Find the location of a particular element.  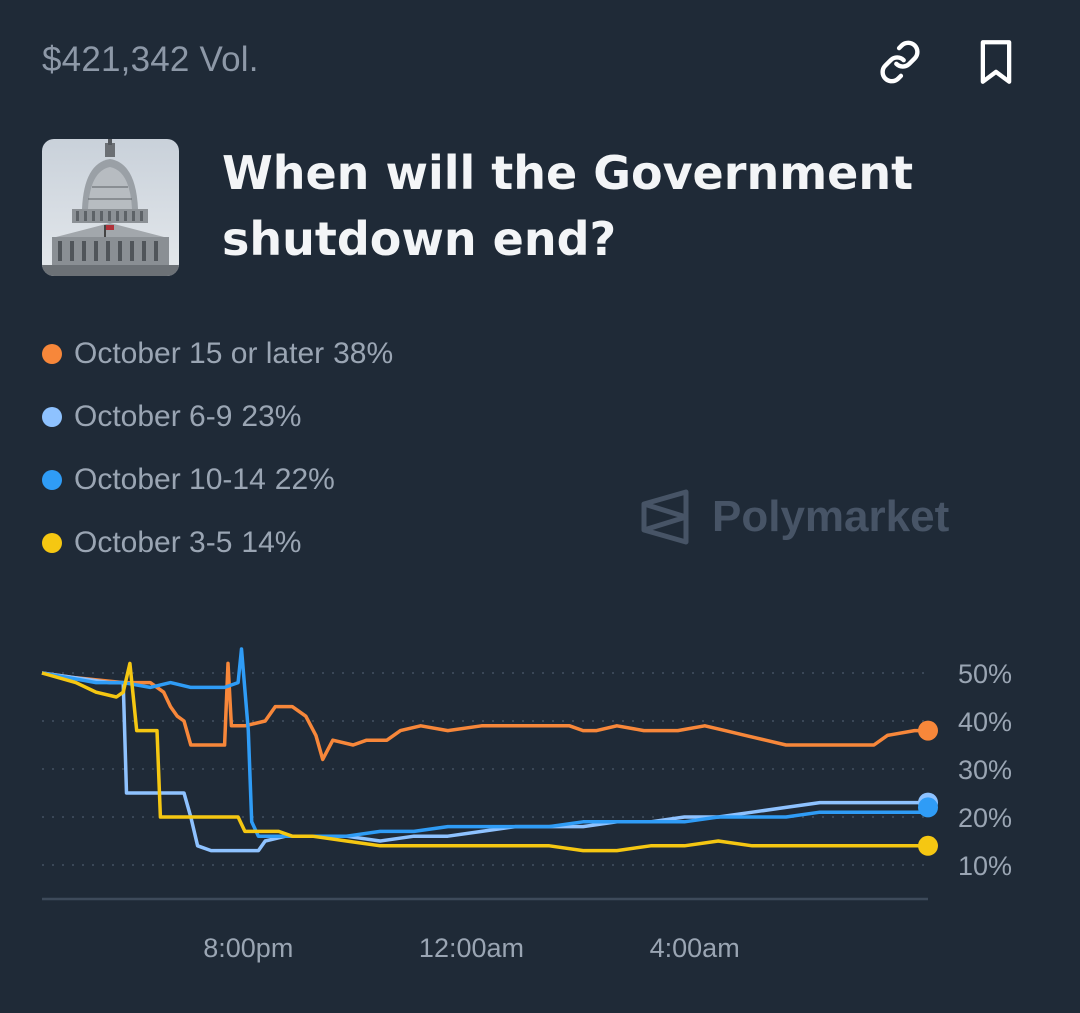

legend-label: October 10-14 is located at coordinates (170, 479).